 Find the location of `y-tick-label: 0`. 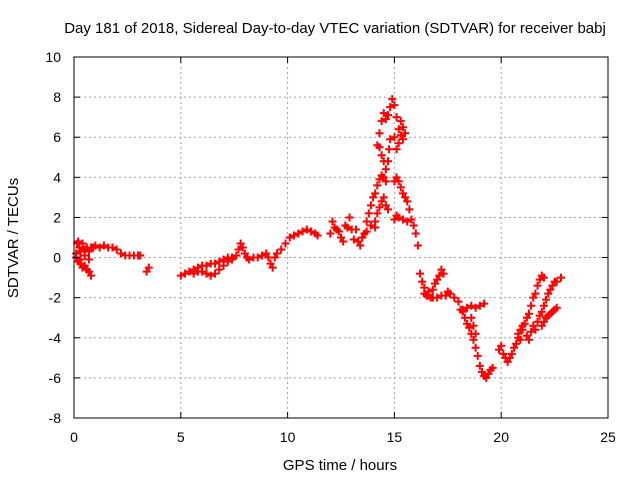

y-tick-label: 0 is located at coordinates (57, 258).